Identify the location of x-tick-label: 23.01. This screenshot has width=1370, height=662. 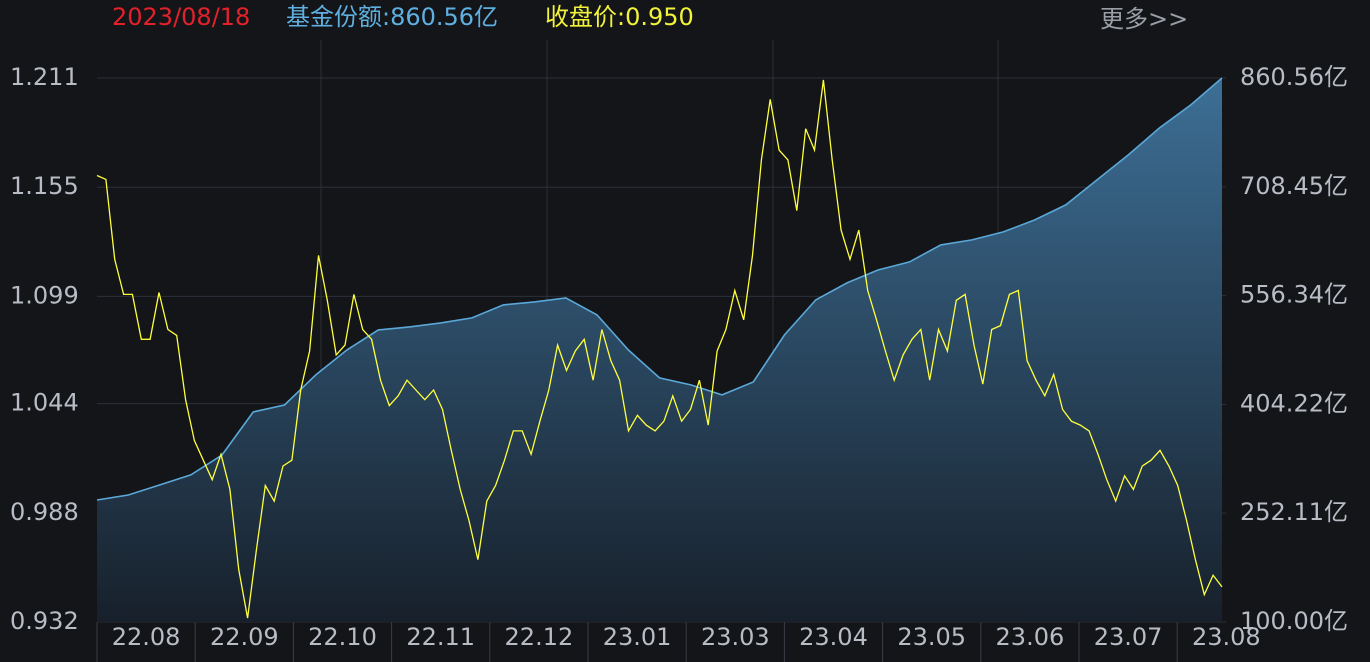
(637, 637).